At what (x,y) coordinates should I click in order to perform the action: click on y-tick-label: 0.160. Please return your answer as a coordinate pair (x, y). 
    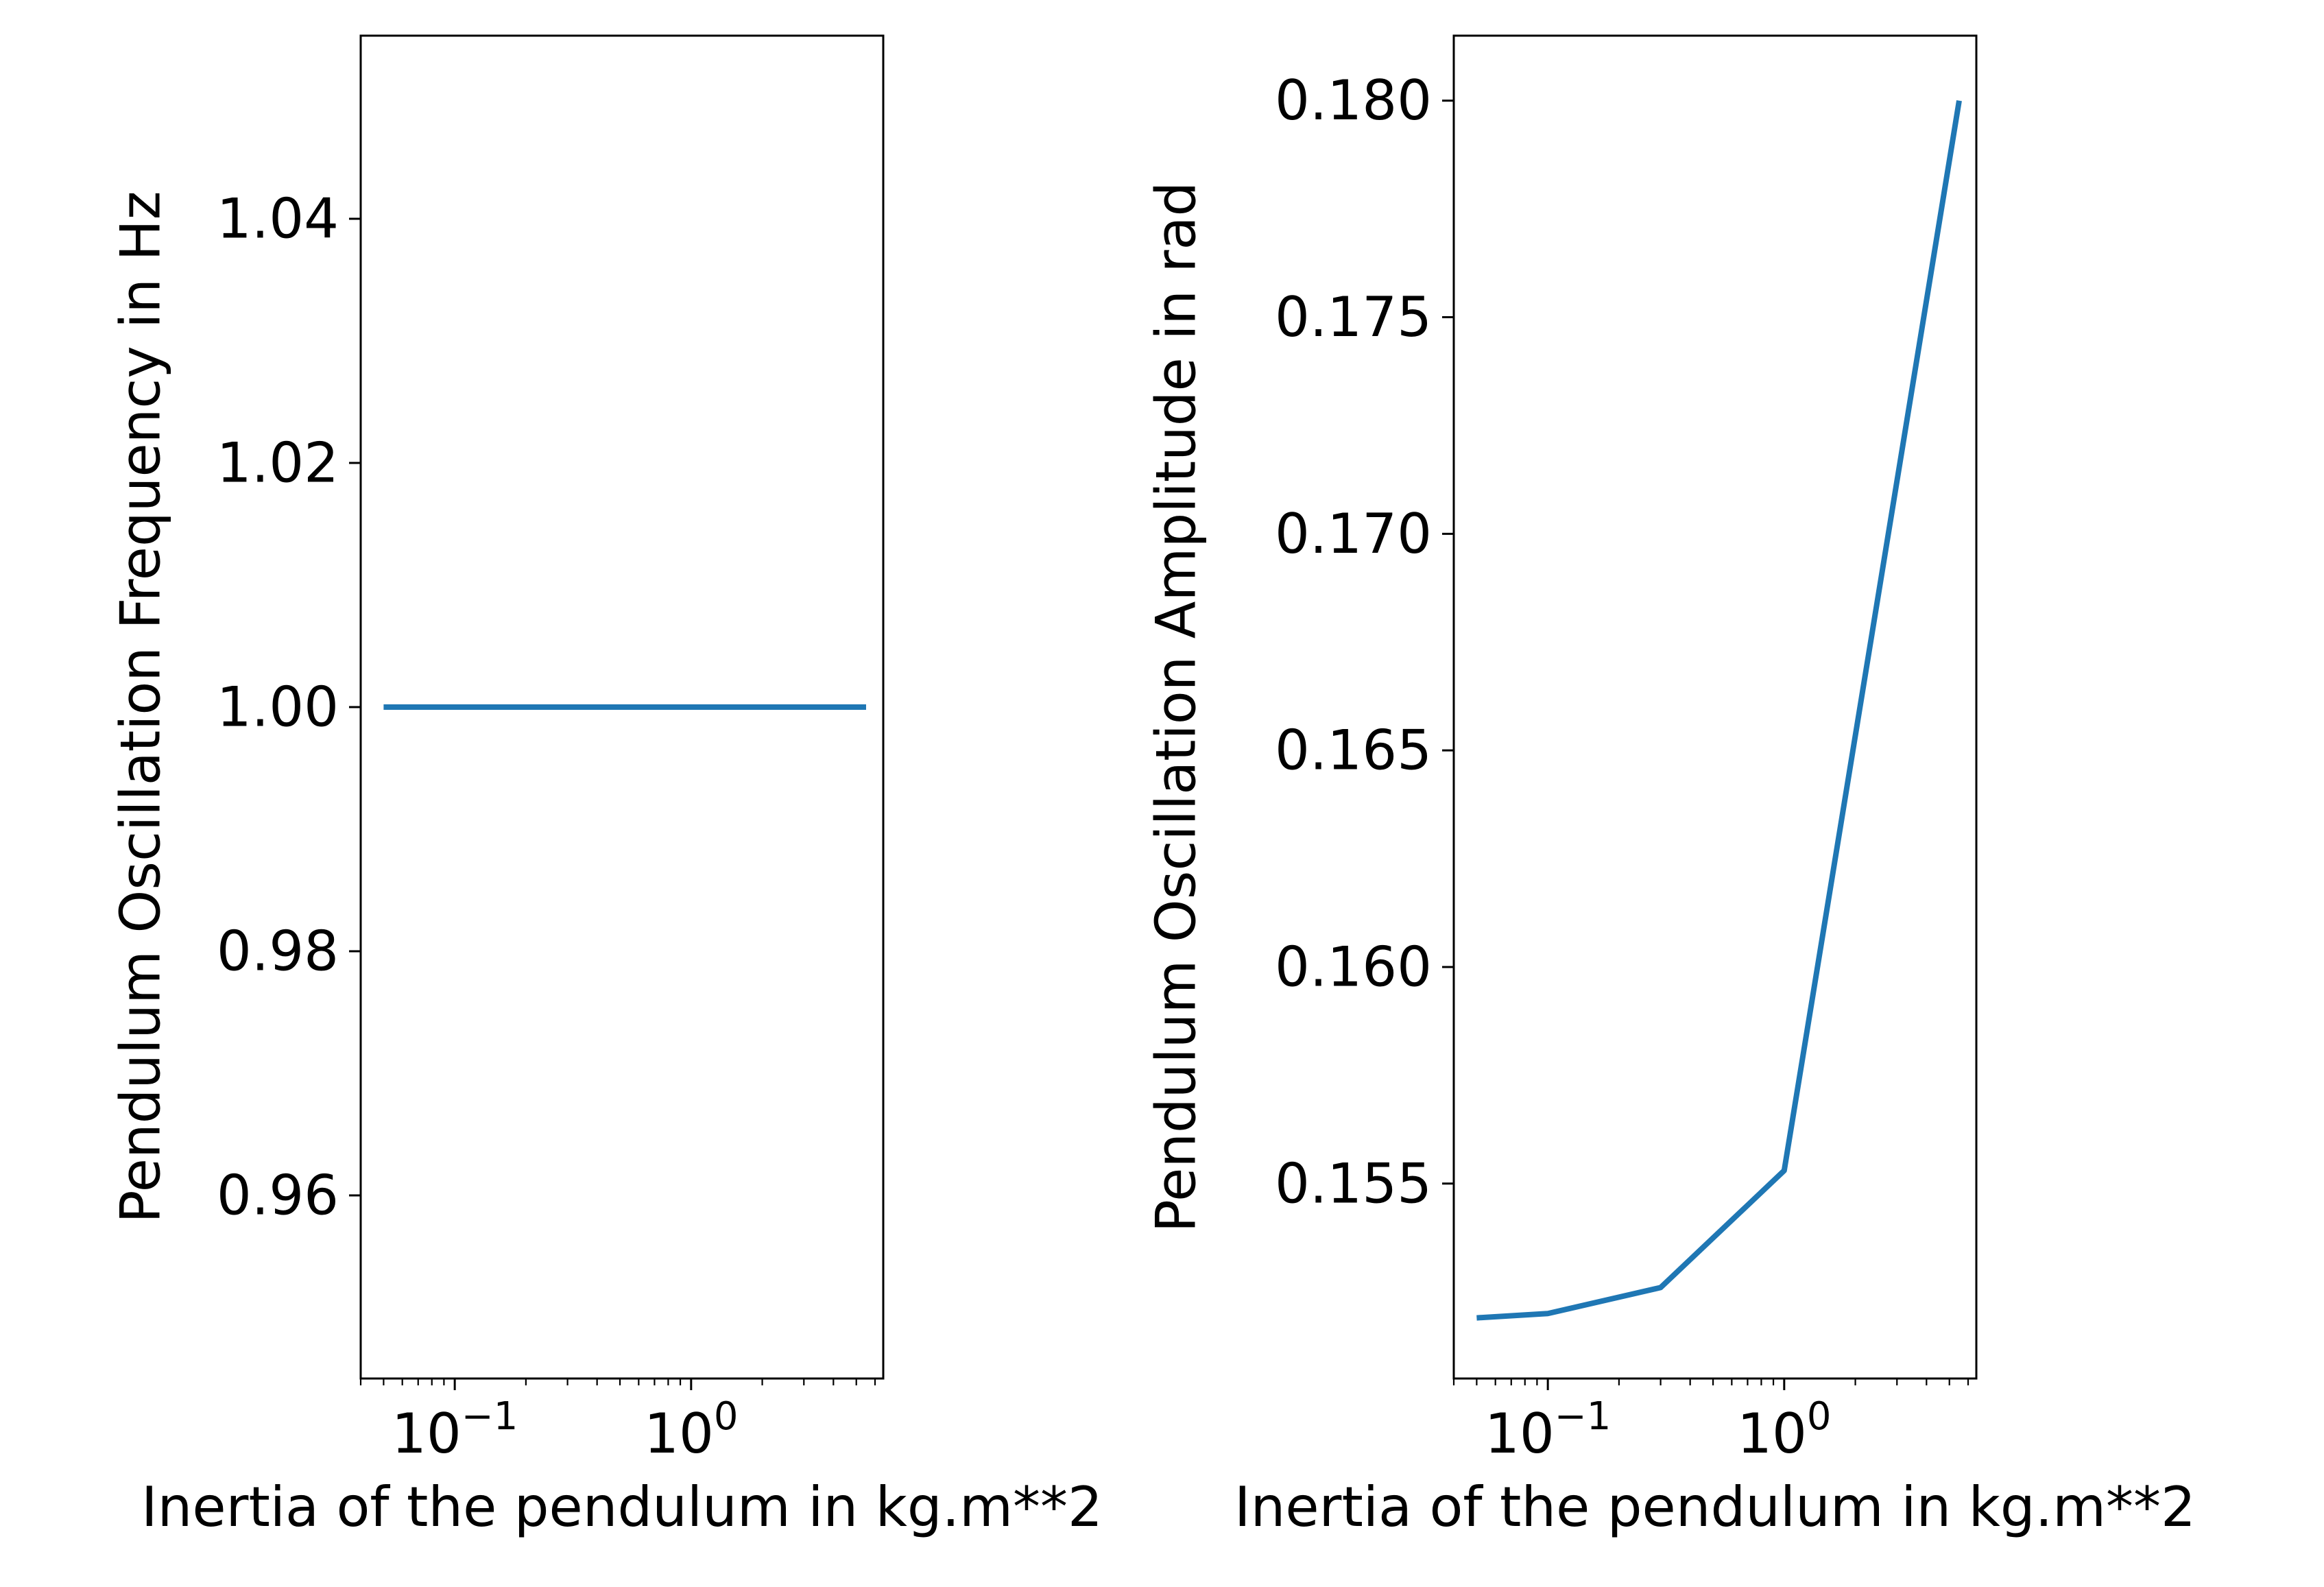
    Looking at the image, I should click on (1353, 967).